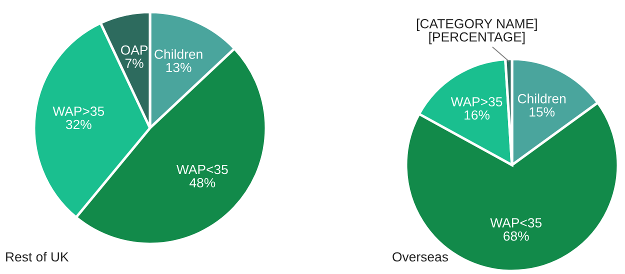  What do you see at coordinates (542, 112) in the screenshot?
I see `data-label: 15%` at bounding box center [542, 112].